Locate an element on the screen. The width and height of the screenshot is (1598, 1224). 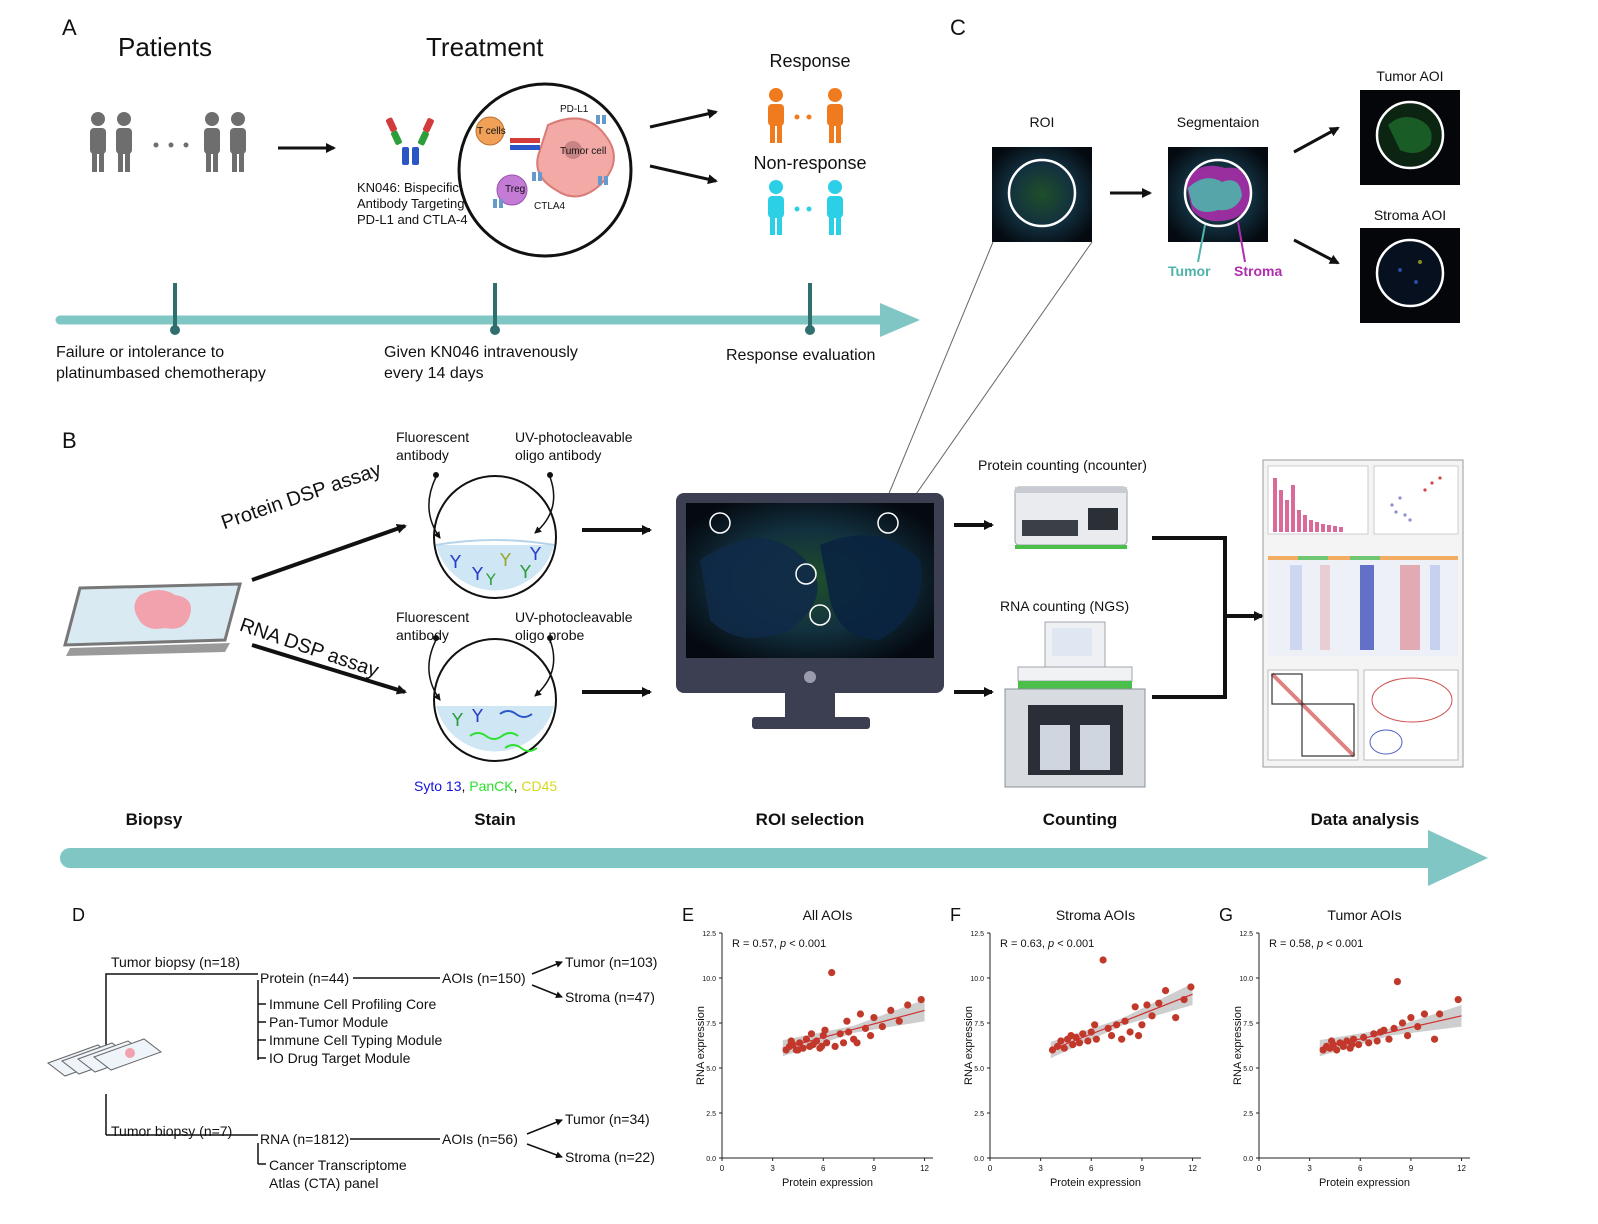
correlation-stat: R = 0.58, p < 0.001 is located at coordinates (1316, 944).